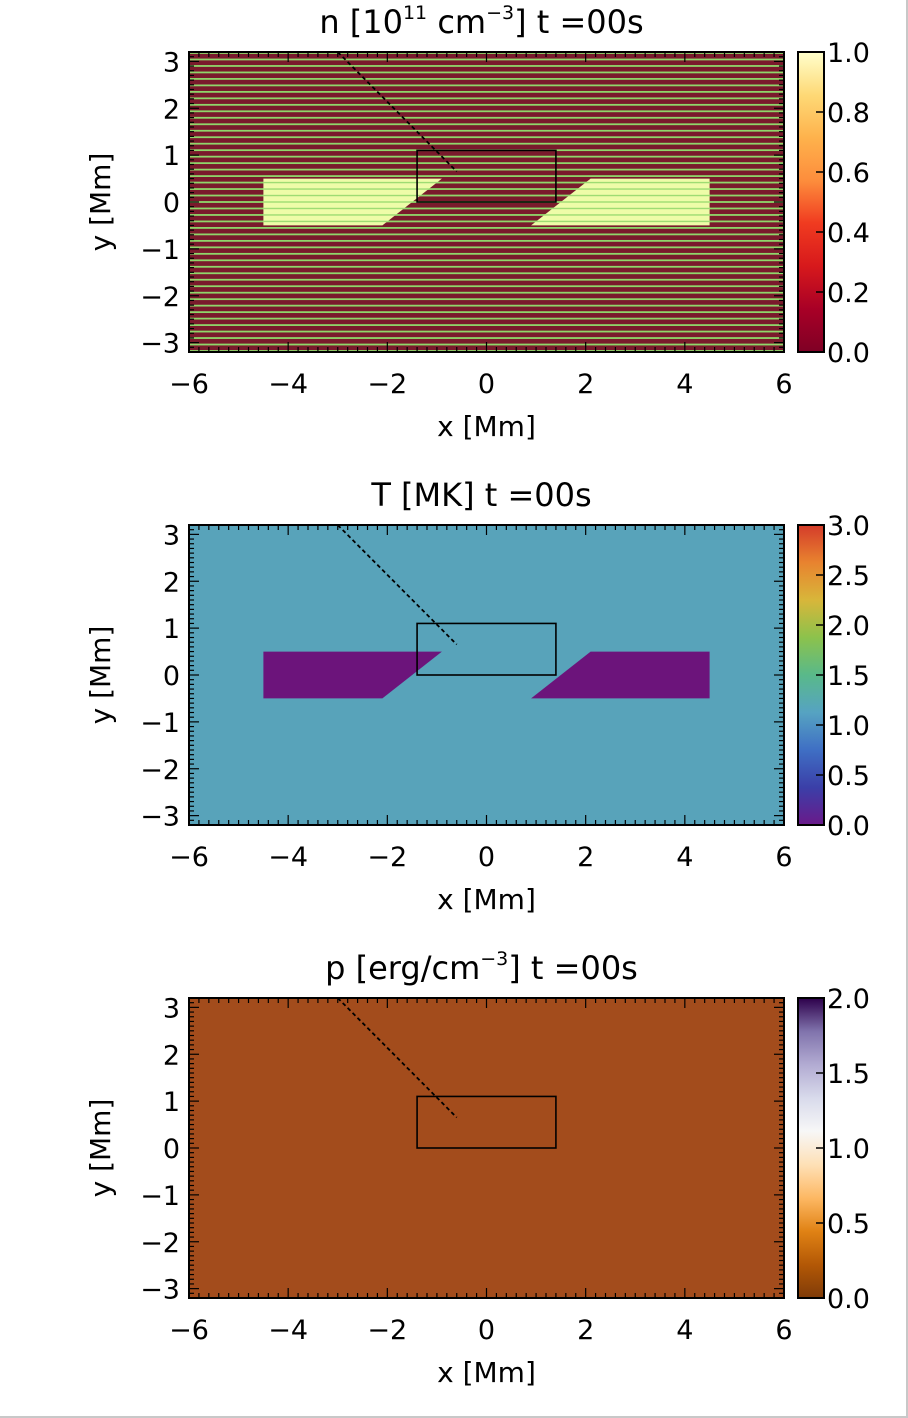 The image size is (908, 1418). Describe the element at coordinates (402, 968) in the screenshot. I see `chart-title-part: p [erg/cm` at that location.